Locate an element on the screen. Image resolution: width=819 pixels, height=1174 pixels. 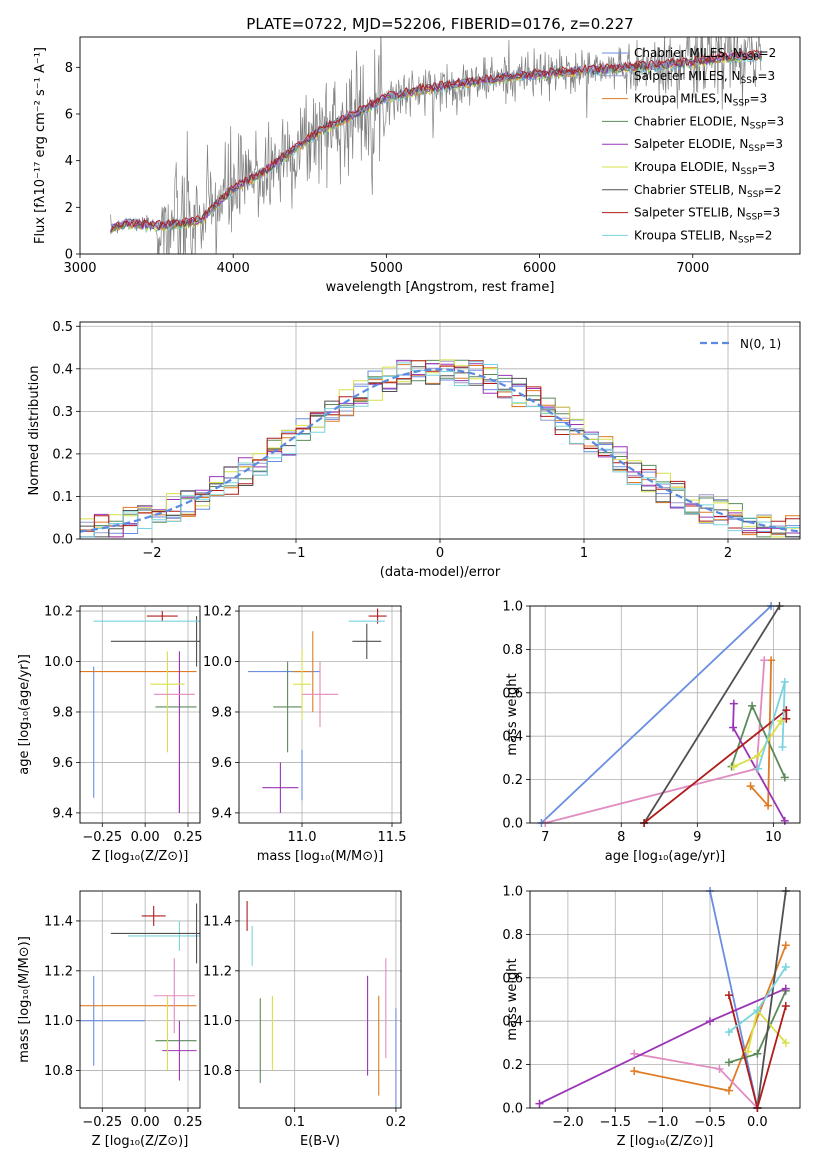
legend-entry: Salpeter STELIB, NSSP=3 is located at coordinates (707, 214).